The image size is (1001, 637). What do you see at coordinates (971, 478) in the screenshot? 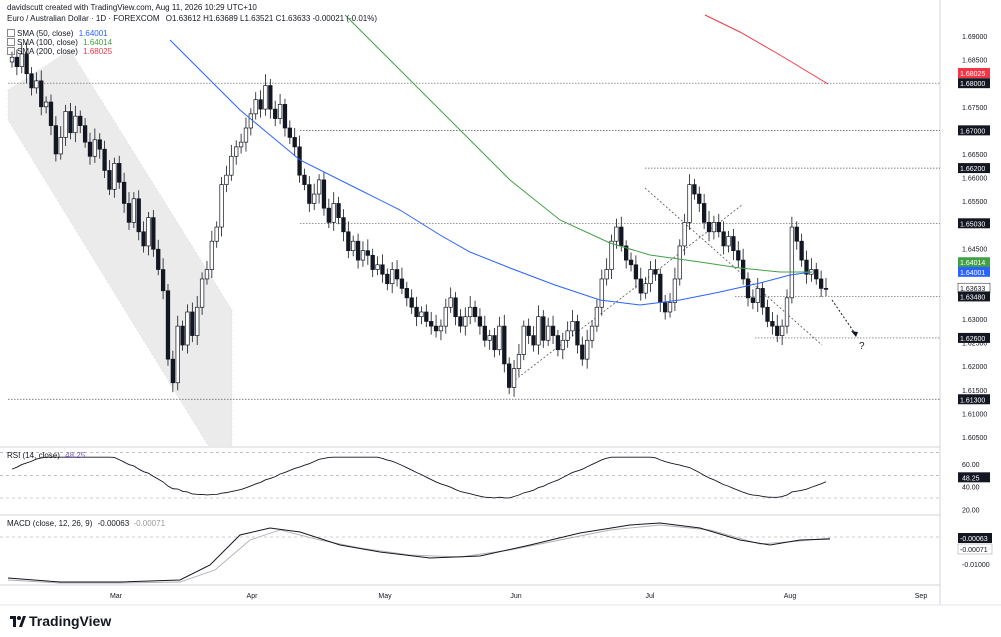
I see `rsi-value-text: 48.25` at bounding box center [971, 478].